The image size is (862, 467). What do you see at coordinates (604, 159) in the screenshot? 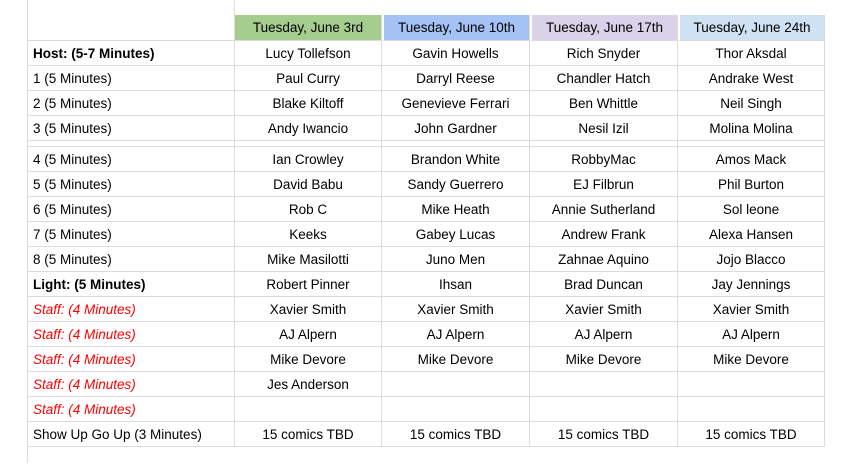
I see `schedule-cell: RobbyMac` at bounding box center [604, 159].